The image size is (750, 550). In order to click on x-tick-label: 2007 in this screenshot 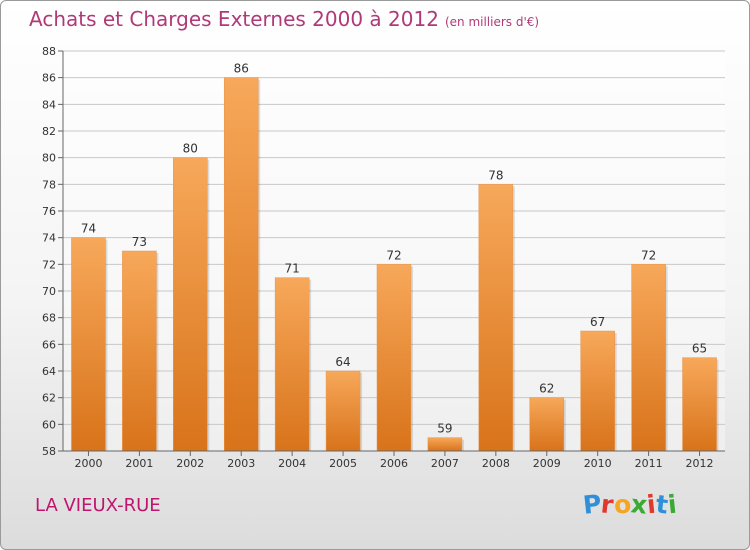, I will do `click(445, 463)`.